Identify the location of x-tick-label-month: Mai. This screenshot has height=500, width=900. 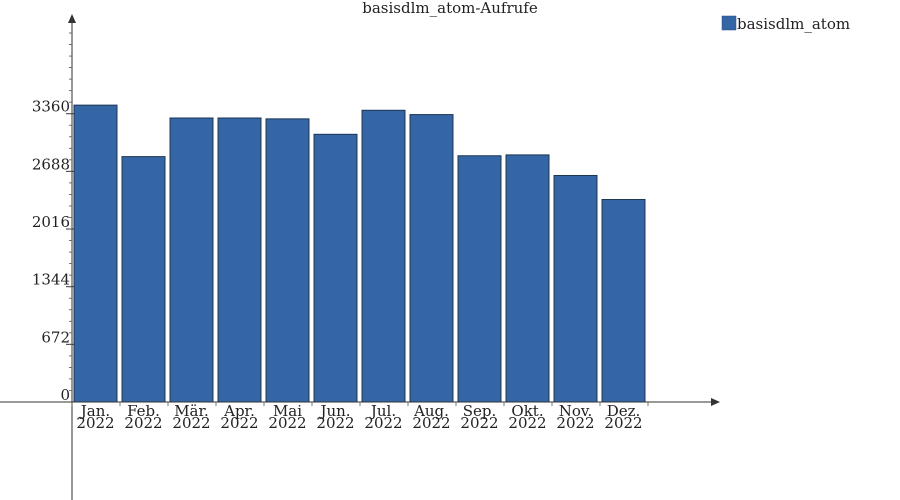
(287, 411).